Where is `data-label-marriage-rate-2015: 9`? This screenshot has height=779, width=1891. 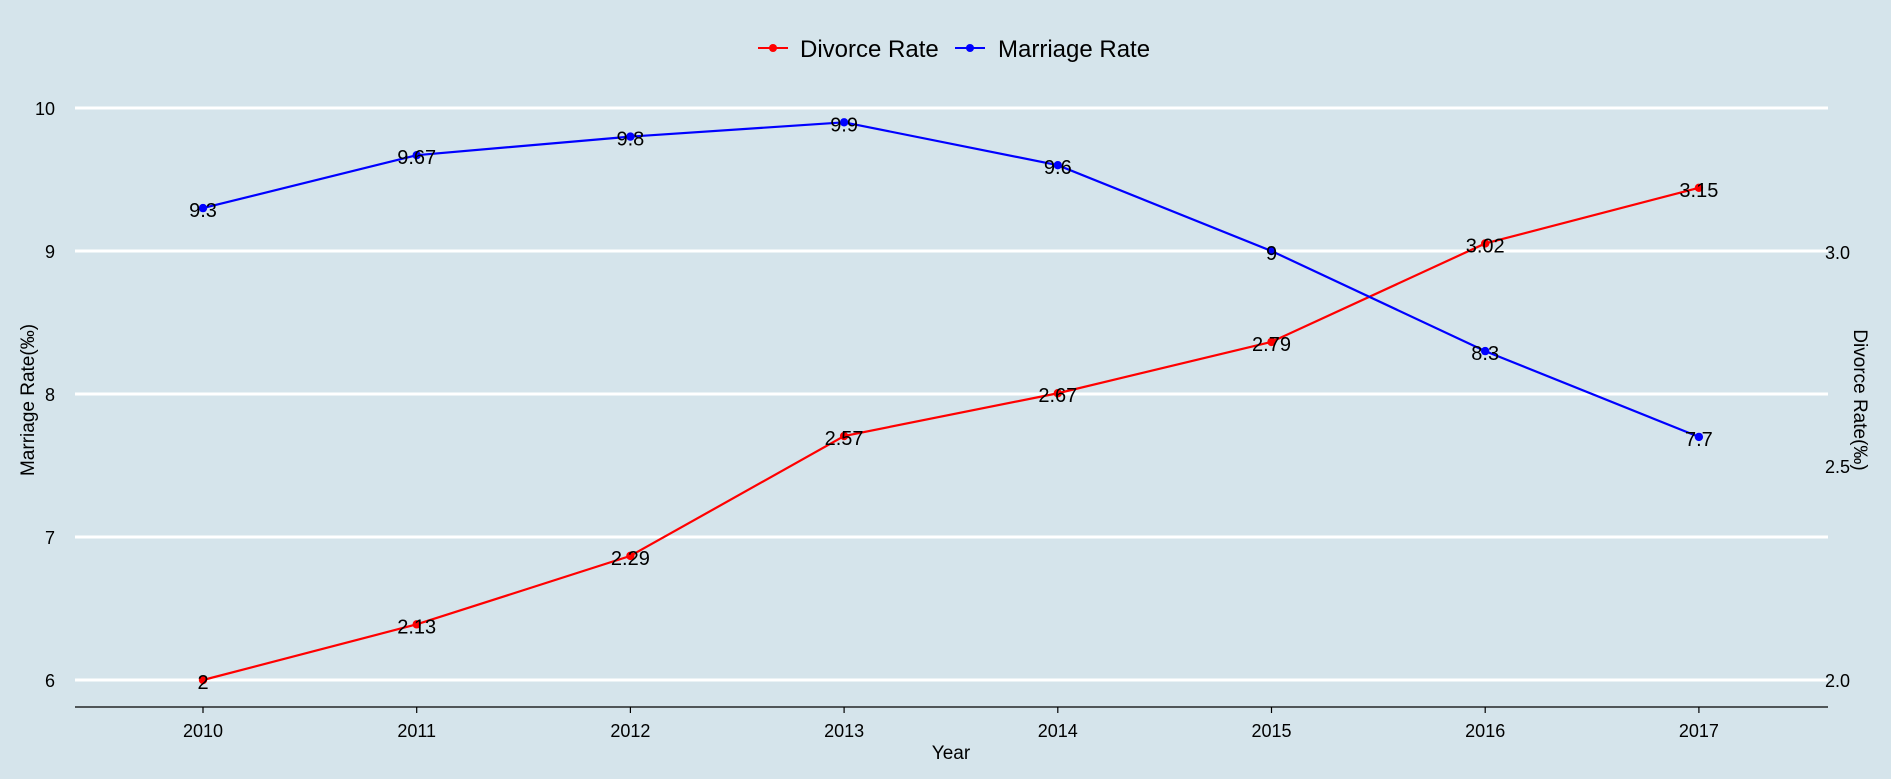 data-label-marriage-rate-2015: 9 is located at coordinates (1271, 254).